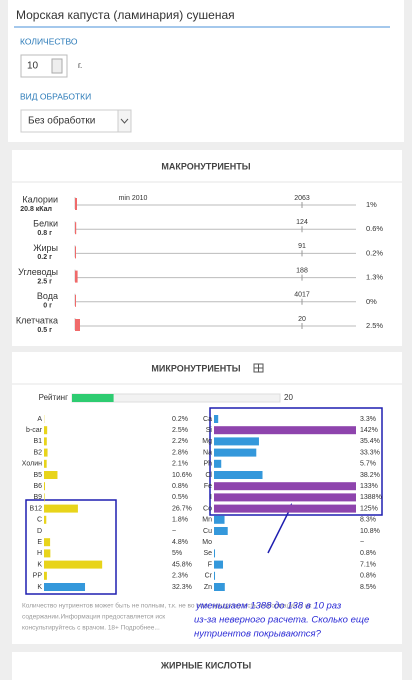 The image size is (412, 680). I want to click on macro-norm: 91, so click(302, 246).